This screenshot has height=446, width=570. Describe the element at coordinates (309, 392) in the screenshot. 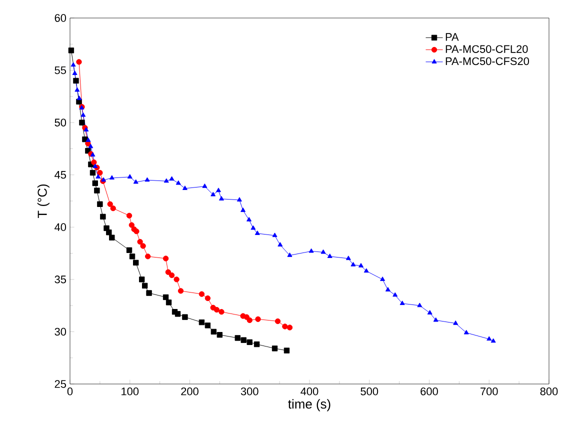

I see `x-tick-label: 400` at that location.